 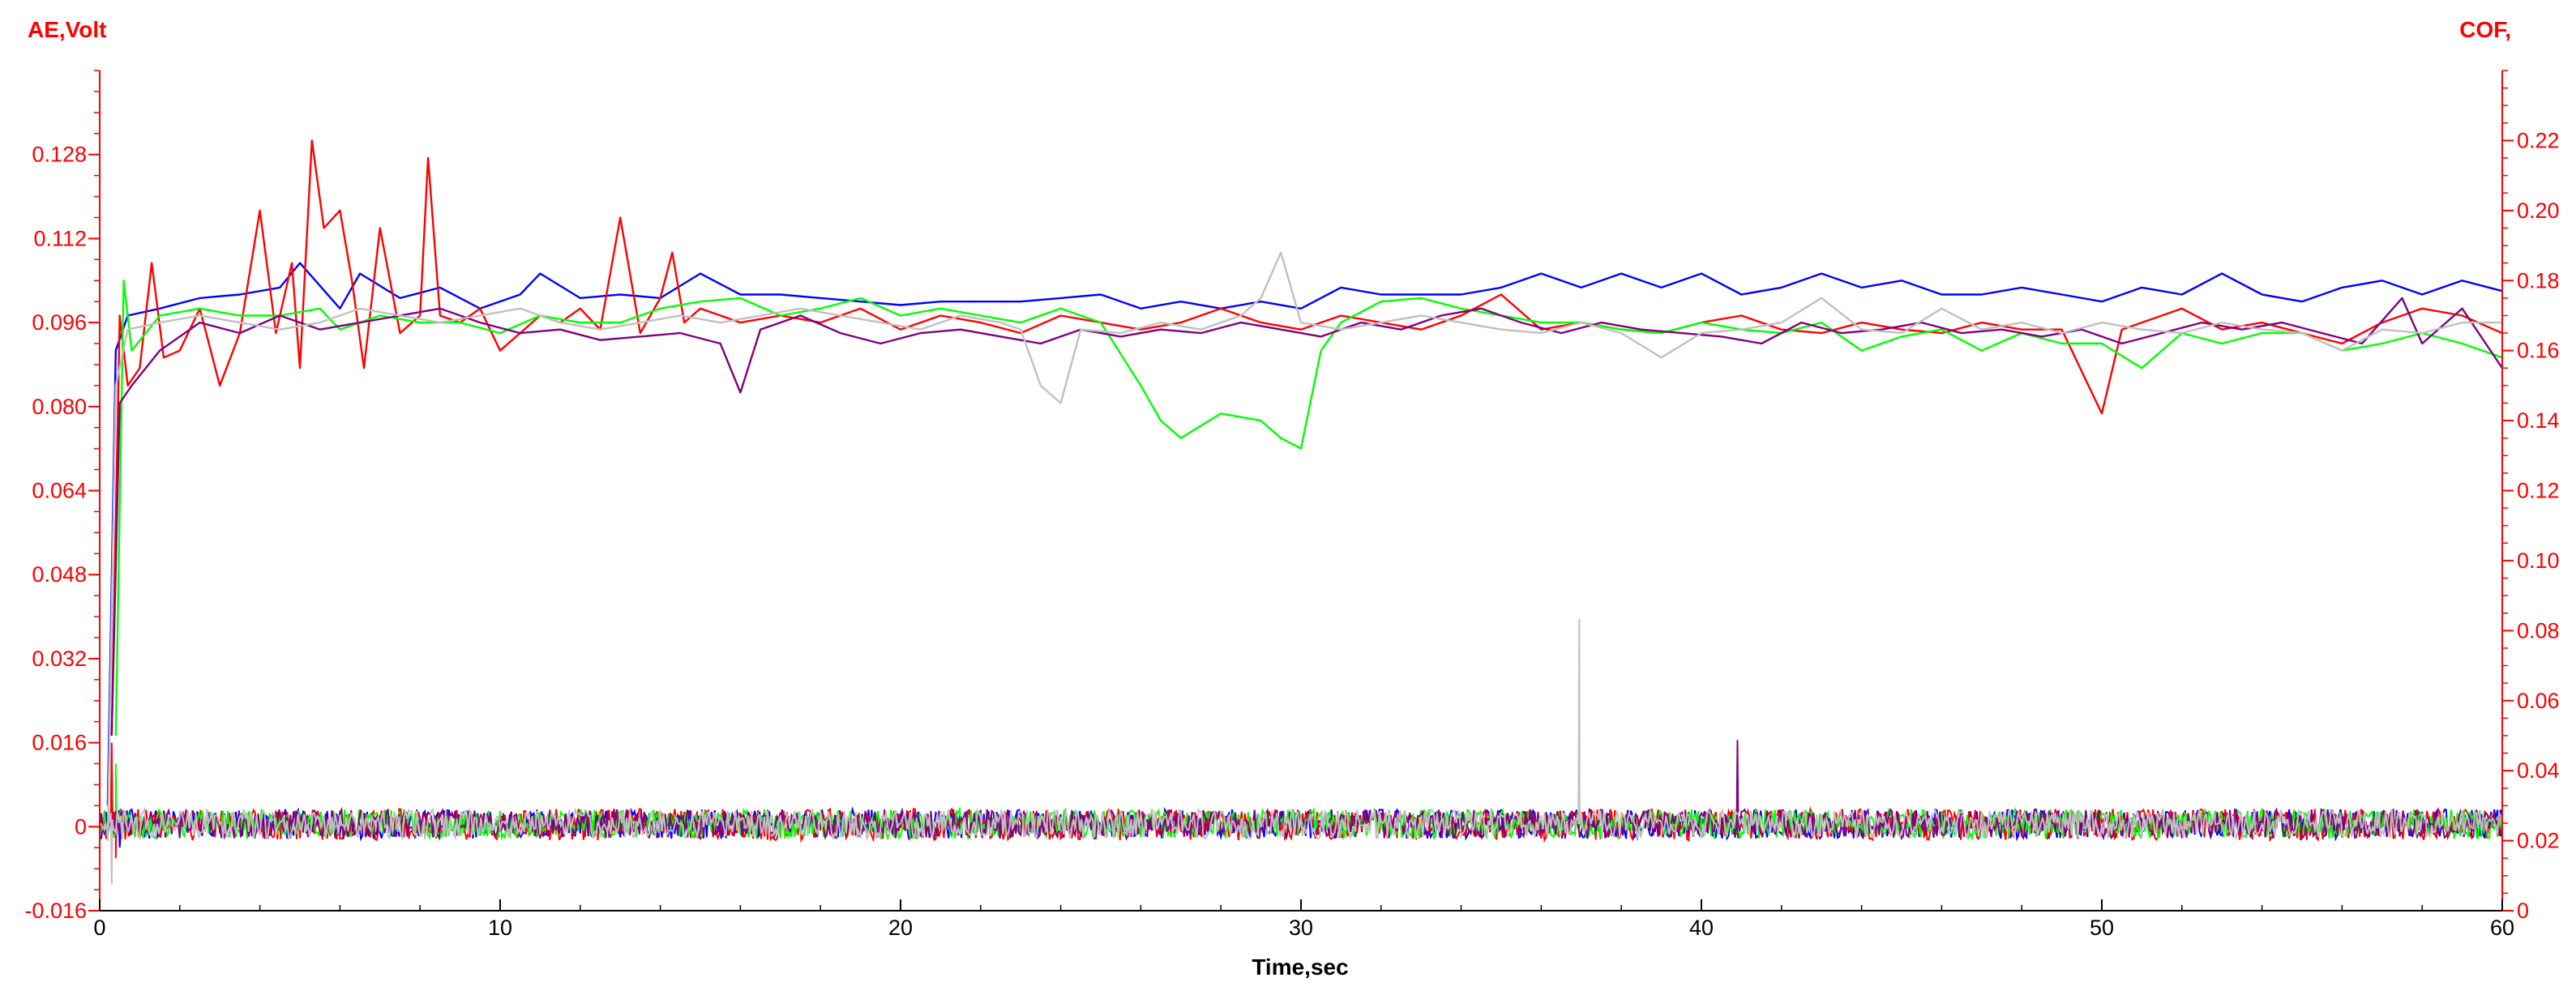 I want to click on x-tick-label: 10, so click(x=500, y=928).